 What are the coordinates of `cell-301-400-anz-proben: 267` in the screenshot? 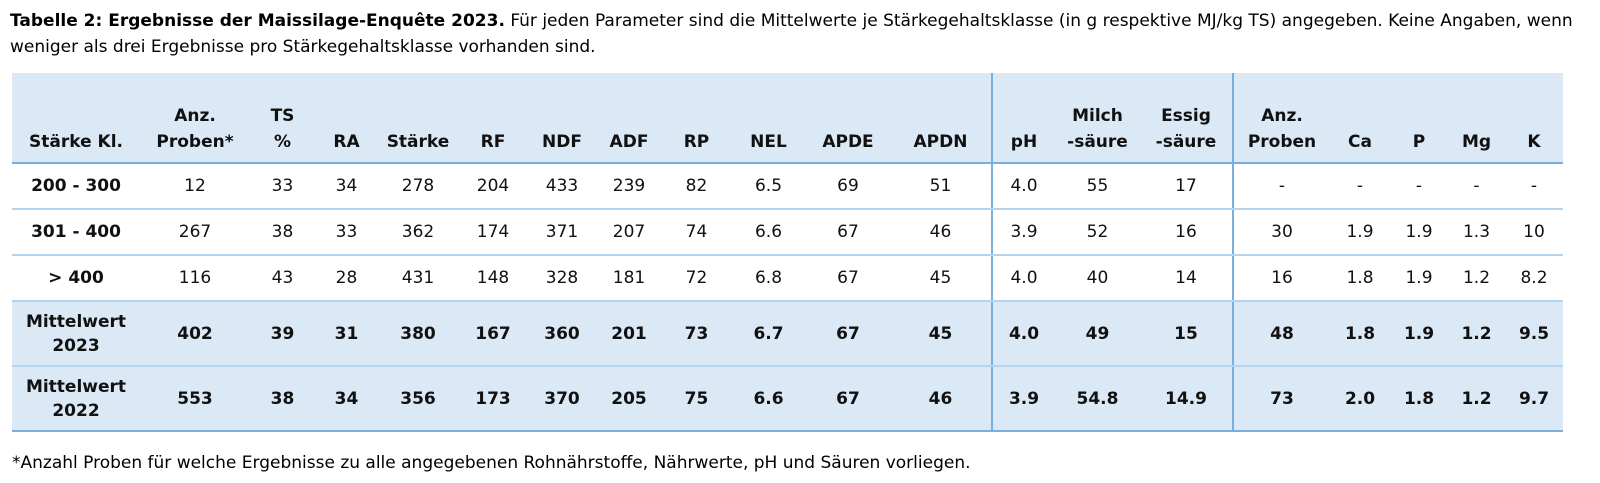 It's located at (195, 232).